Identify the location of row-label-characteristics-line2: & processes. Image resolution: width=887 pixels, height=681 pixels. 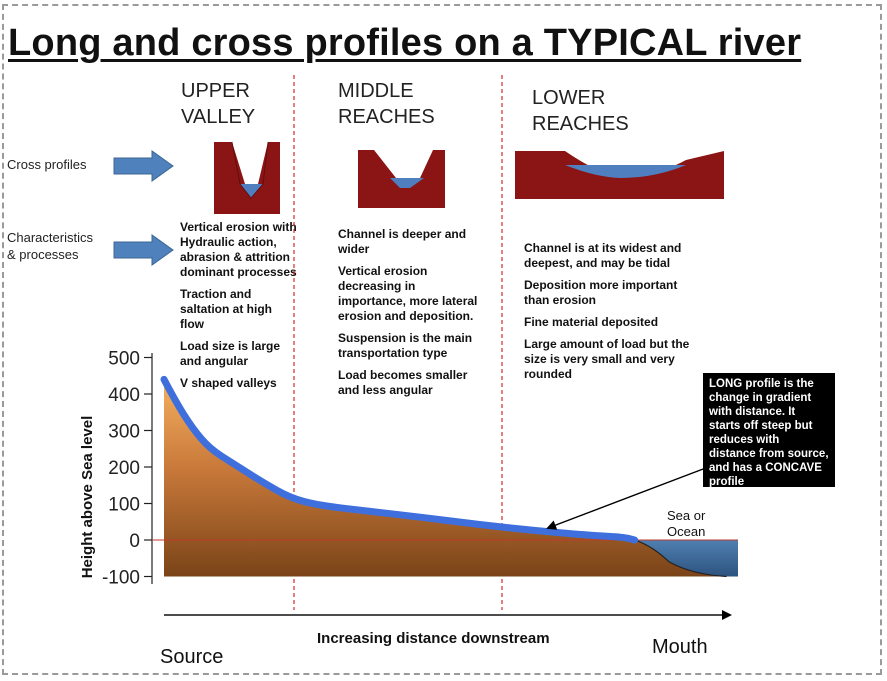
(43, 254).